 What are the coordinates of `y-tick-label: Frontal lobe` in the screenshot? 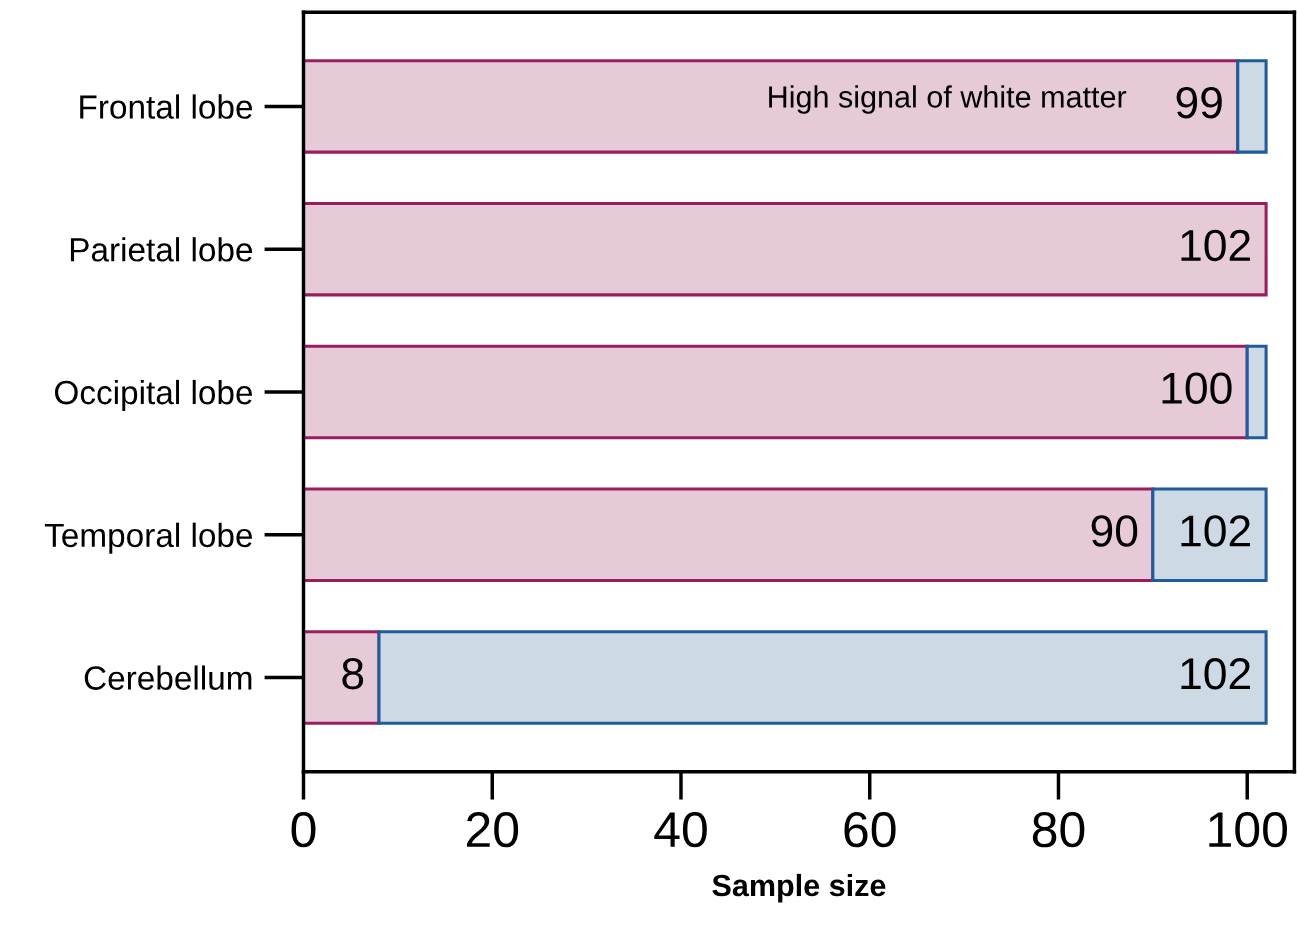 It's located at (166, 106).